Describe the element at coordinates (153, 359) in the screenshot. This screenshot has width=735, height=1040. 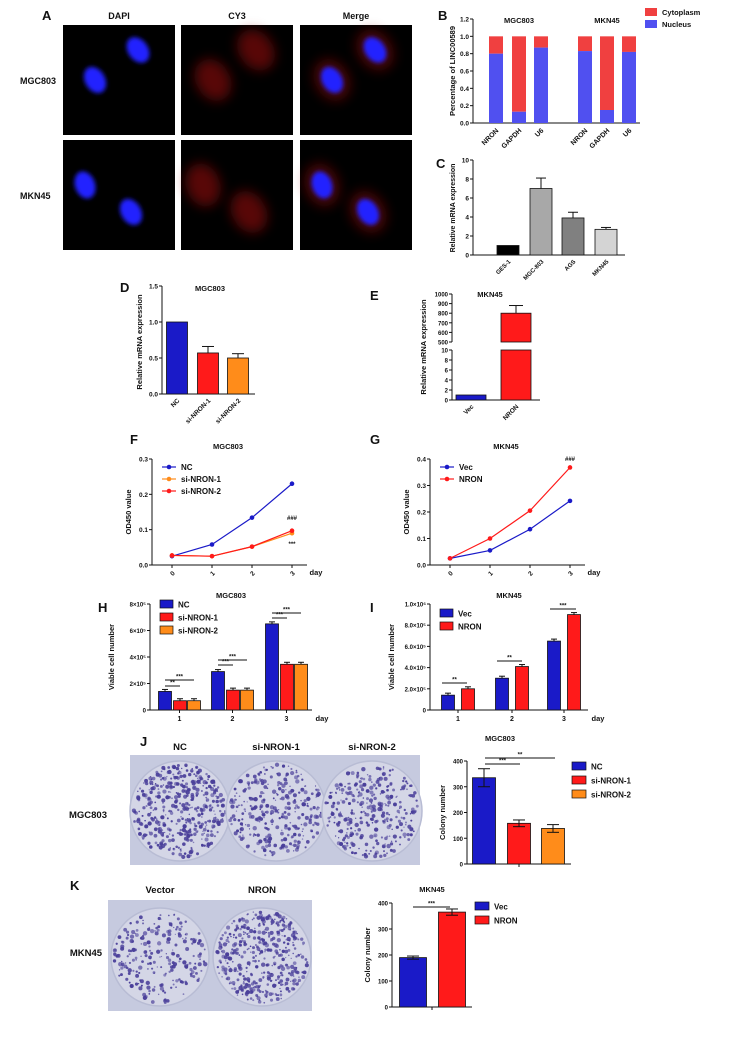
I see `chart-d-y-tick-label: 0.5` at that location.